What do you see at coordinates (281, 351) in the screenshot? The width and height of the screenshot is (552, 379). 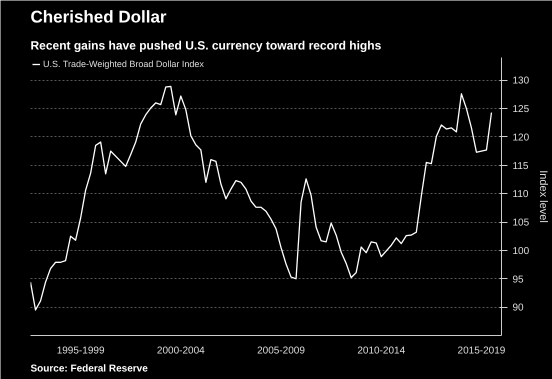 I see `x-tick-label: 2005-2009` at bounding box center [281, 351].